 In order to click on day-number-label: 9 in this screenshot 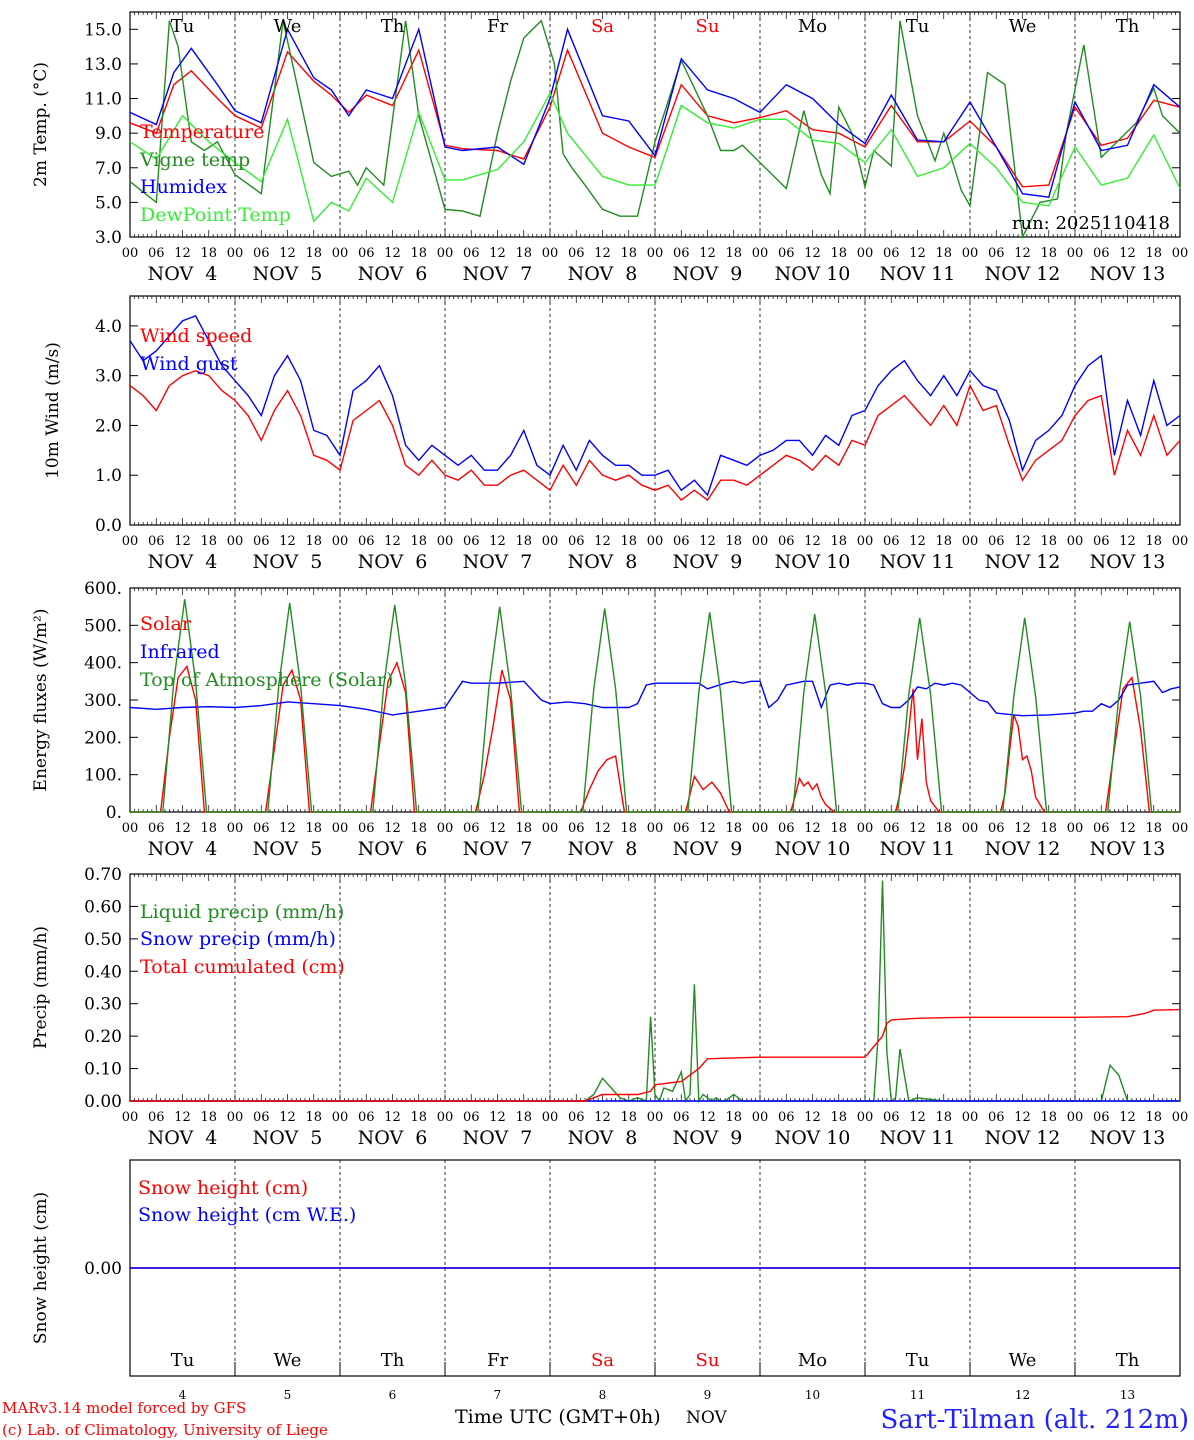, I will do `click(708, 1395)`.